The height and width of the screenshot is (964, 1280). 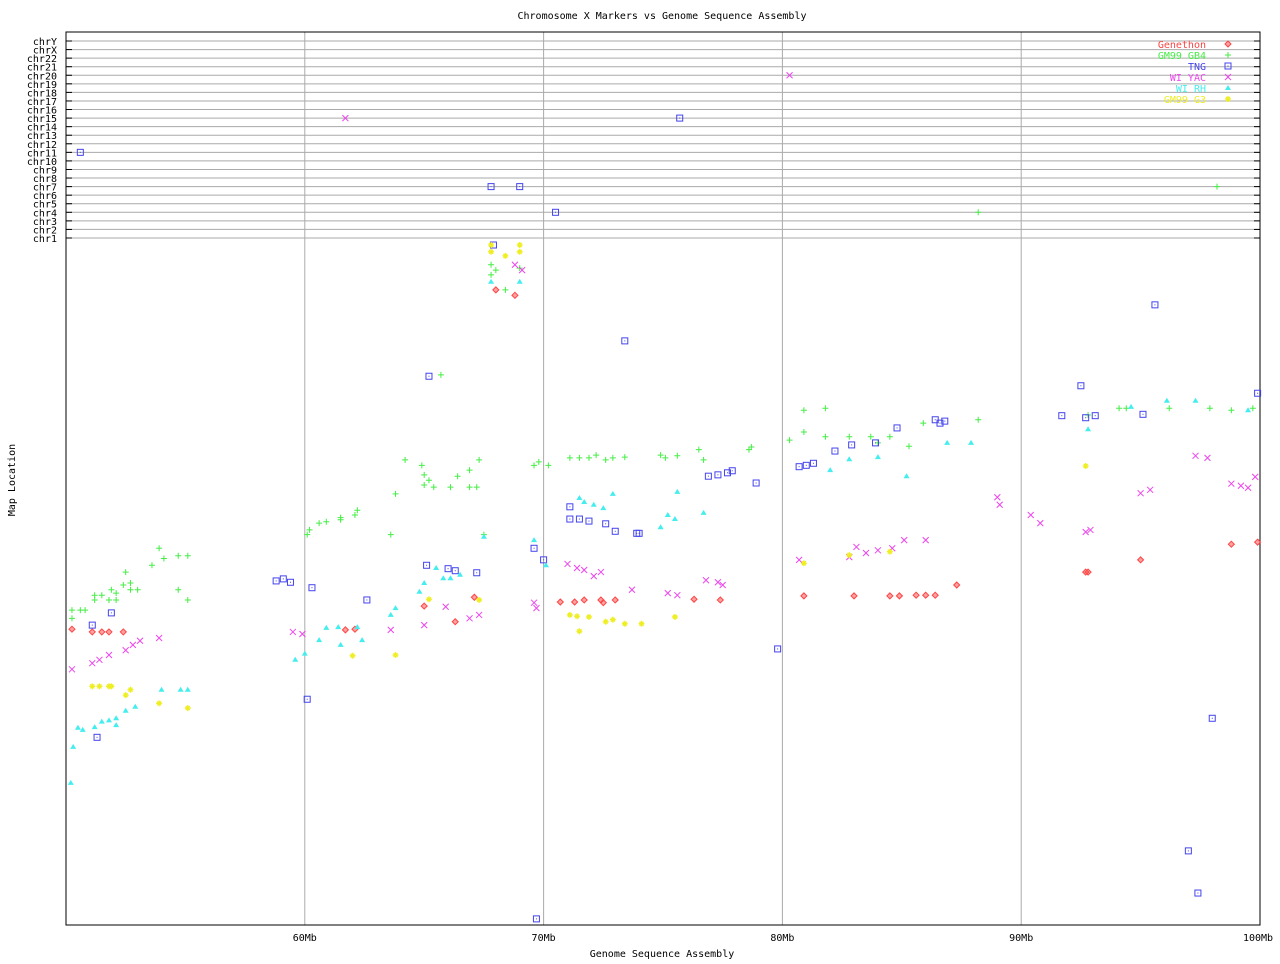 I want to click on x-axis-label: Genome Sequence Assembly, so click(x=662, y=954).